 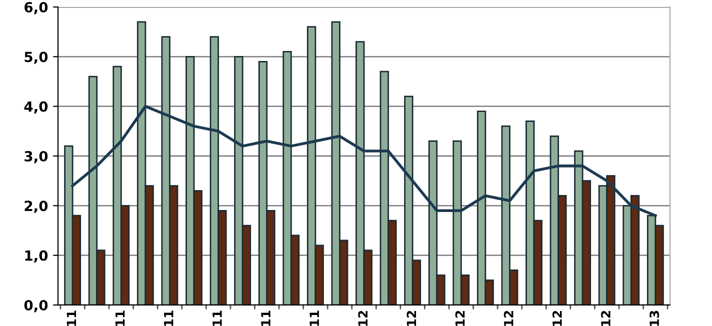 What do you see at coordinates (36, 157) in the screenshot?
I see `y-tick-label: 3,0` at bounding box center [36, 157].